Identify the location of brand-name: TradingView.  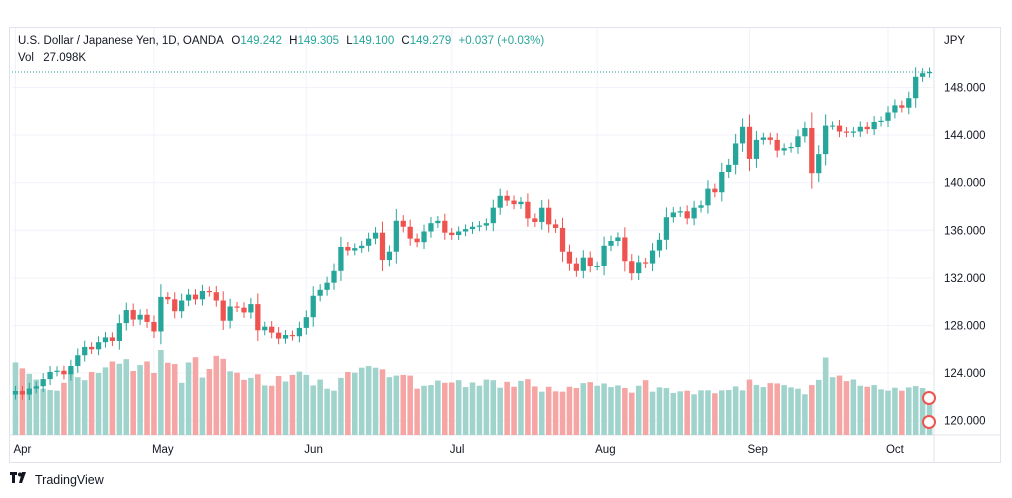
(69, 479).